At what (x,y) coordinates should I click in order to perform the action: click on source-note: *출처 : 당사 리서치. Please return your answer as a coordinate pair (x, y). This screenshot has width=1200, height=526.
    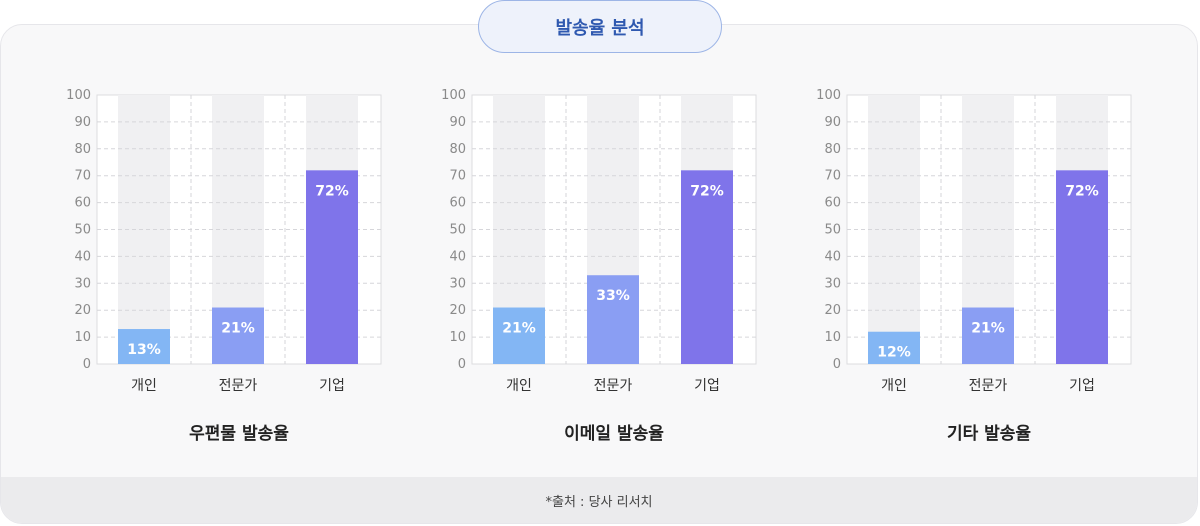
    Looking at the image, I should click on (599, 502).